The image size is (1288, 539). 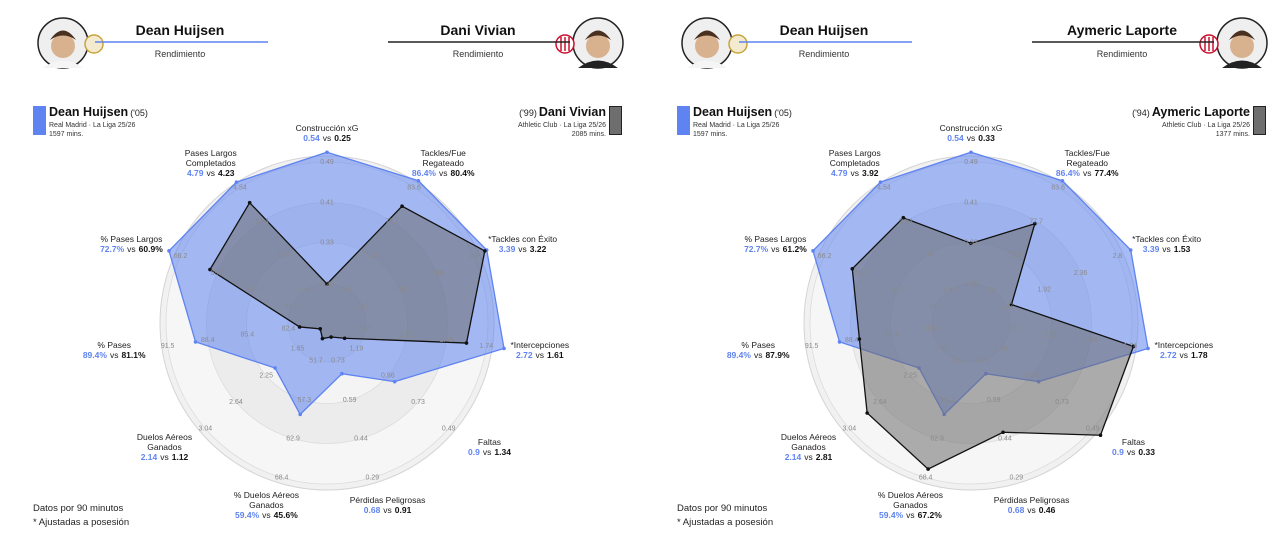 I want to click on player-minutes: 2085 mins., so click(x=588, y=134).